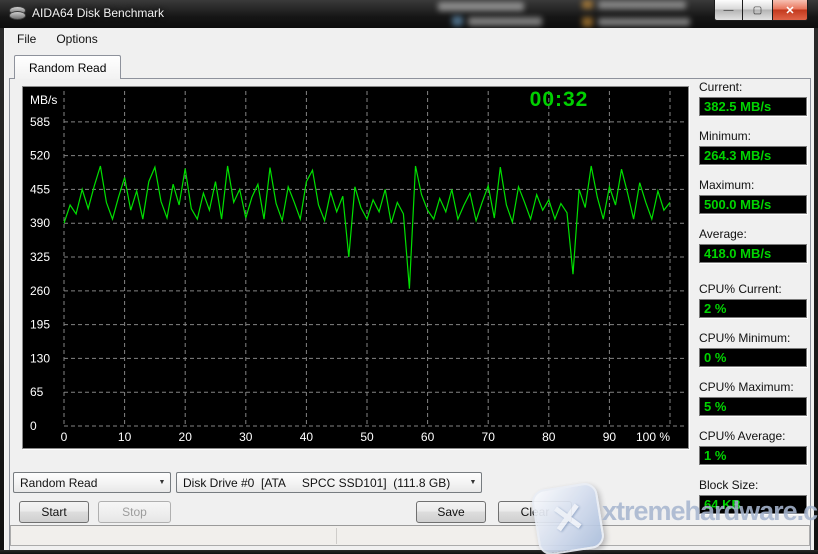 Image resolution: width=818 pixels, height=554 pixels. I want to click on menubar: File Options, so click(409, 39).